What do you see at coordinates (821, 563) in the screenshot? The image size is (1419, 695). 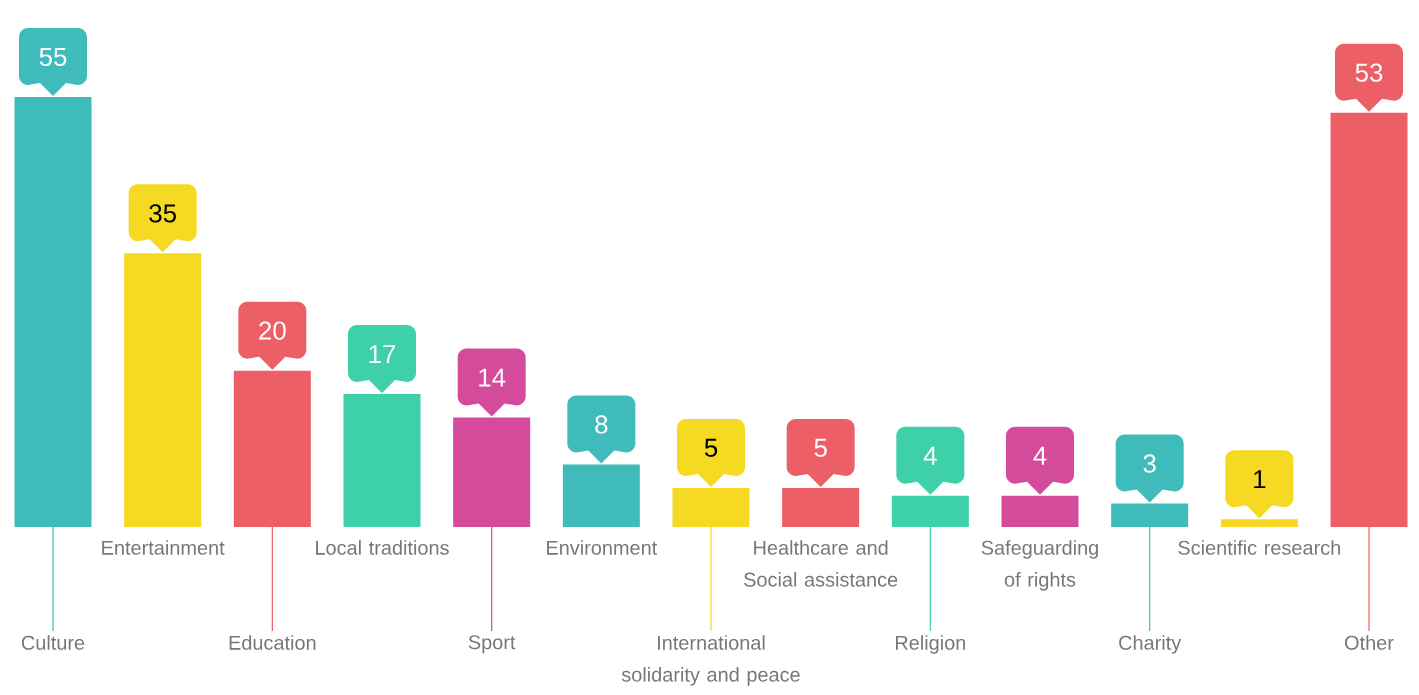 I see `x-tick-label: Healthcare and Social assistance` at bounding box center [821, 563].